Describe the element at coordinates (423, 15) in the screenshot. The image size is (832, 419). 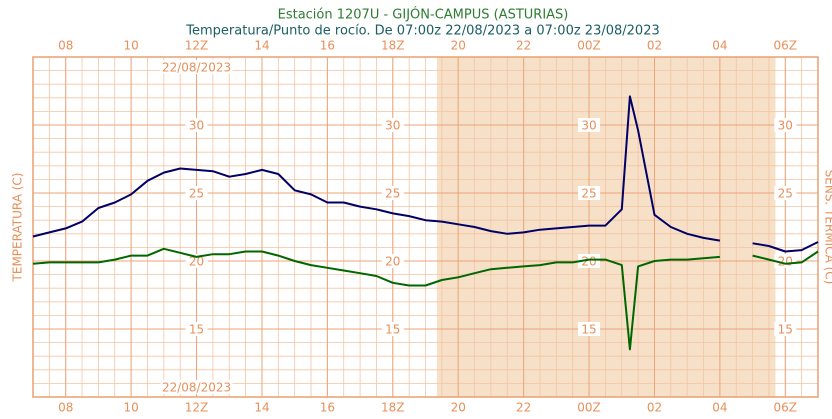
I see `chart-title: Estación 1207U - GIJÓN-CAMPUS (ASTURIAS)` at that location.